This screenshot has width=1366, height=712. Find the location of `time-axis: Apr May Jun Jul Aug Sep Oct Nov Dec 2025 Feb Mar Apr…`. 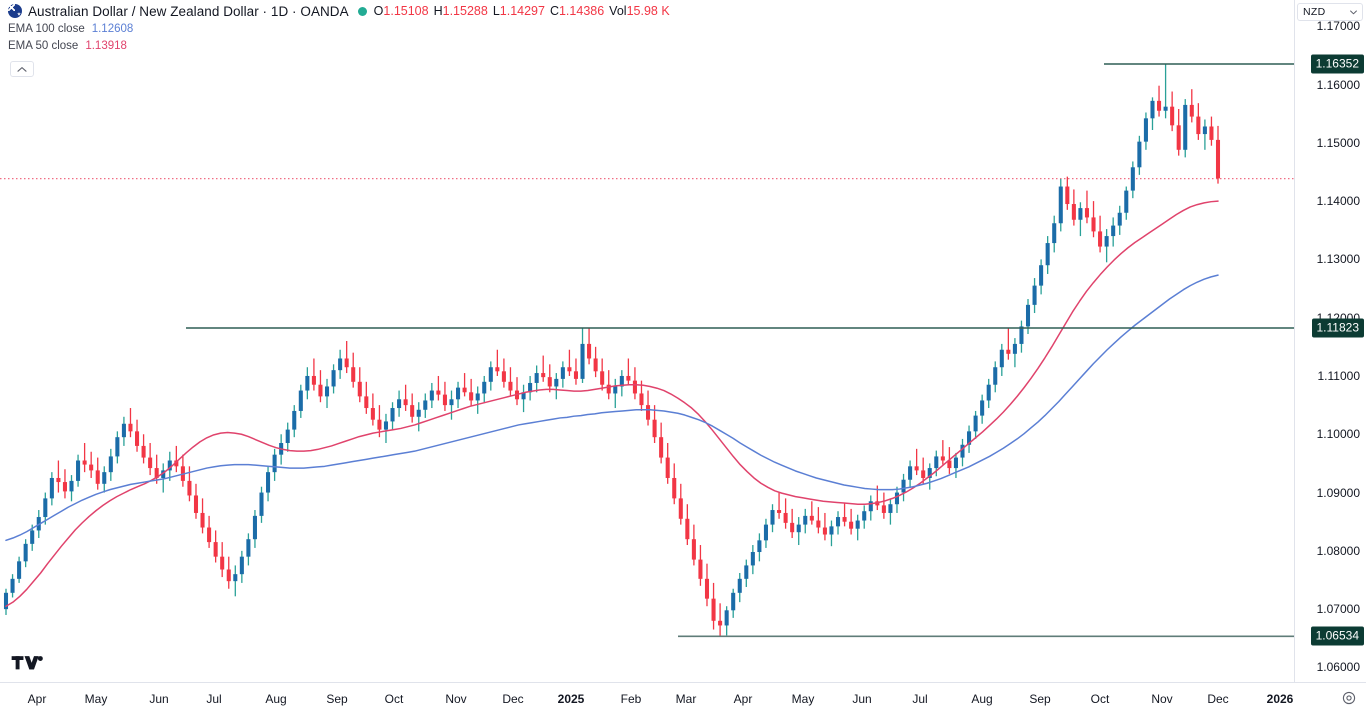

time-axis: Apr May Jun Jul Aug Sep Oct Nov Dec 2025 Feb Mar Apr… is located at coordinates (683, 697).